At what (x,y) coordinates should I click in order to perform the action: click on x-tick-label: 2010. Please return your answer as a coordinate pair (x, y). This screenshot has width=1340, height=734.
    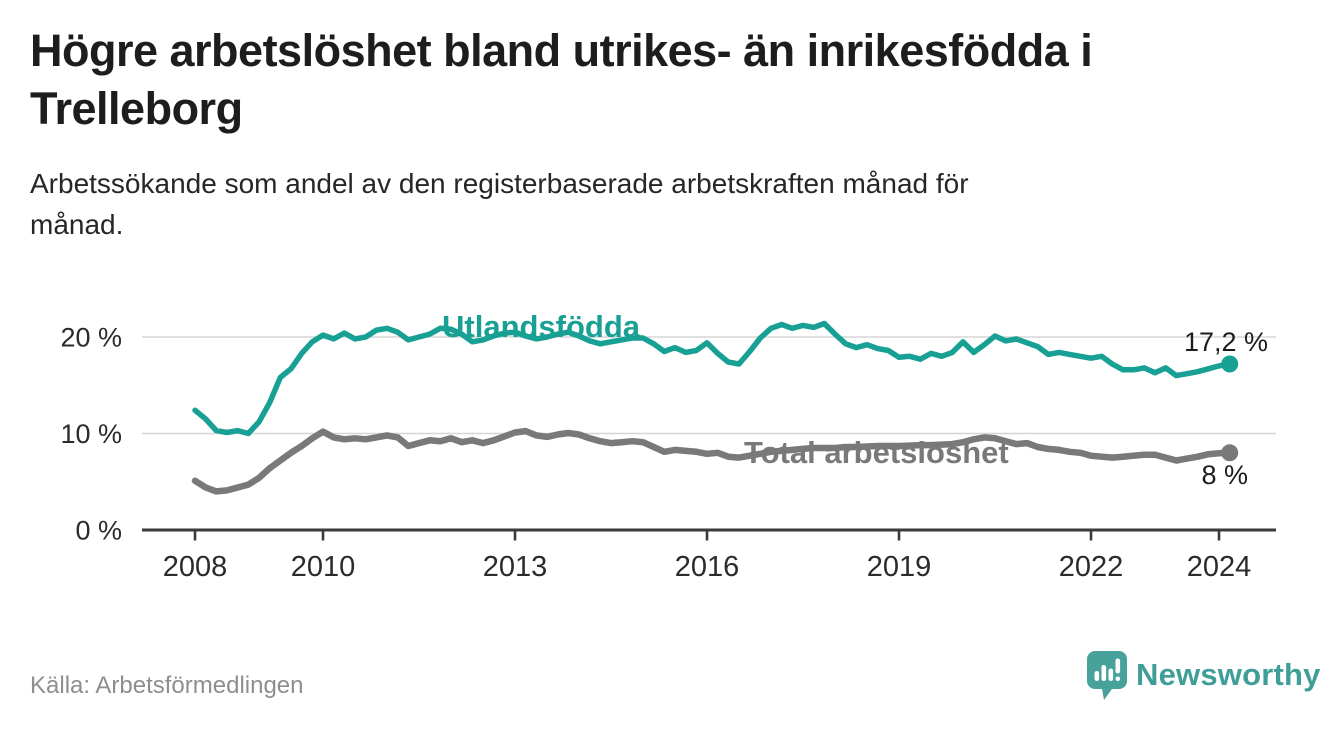
    Looking at the image, I should click on (323, 567).